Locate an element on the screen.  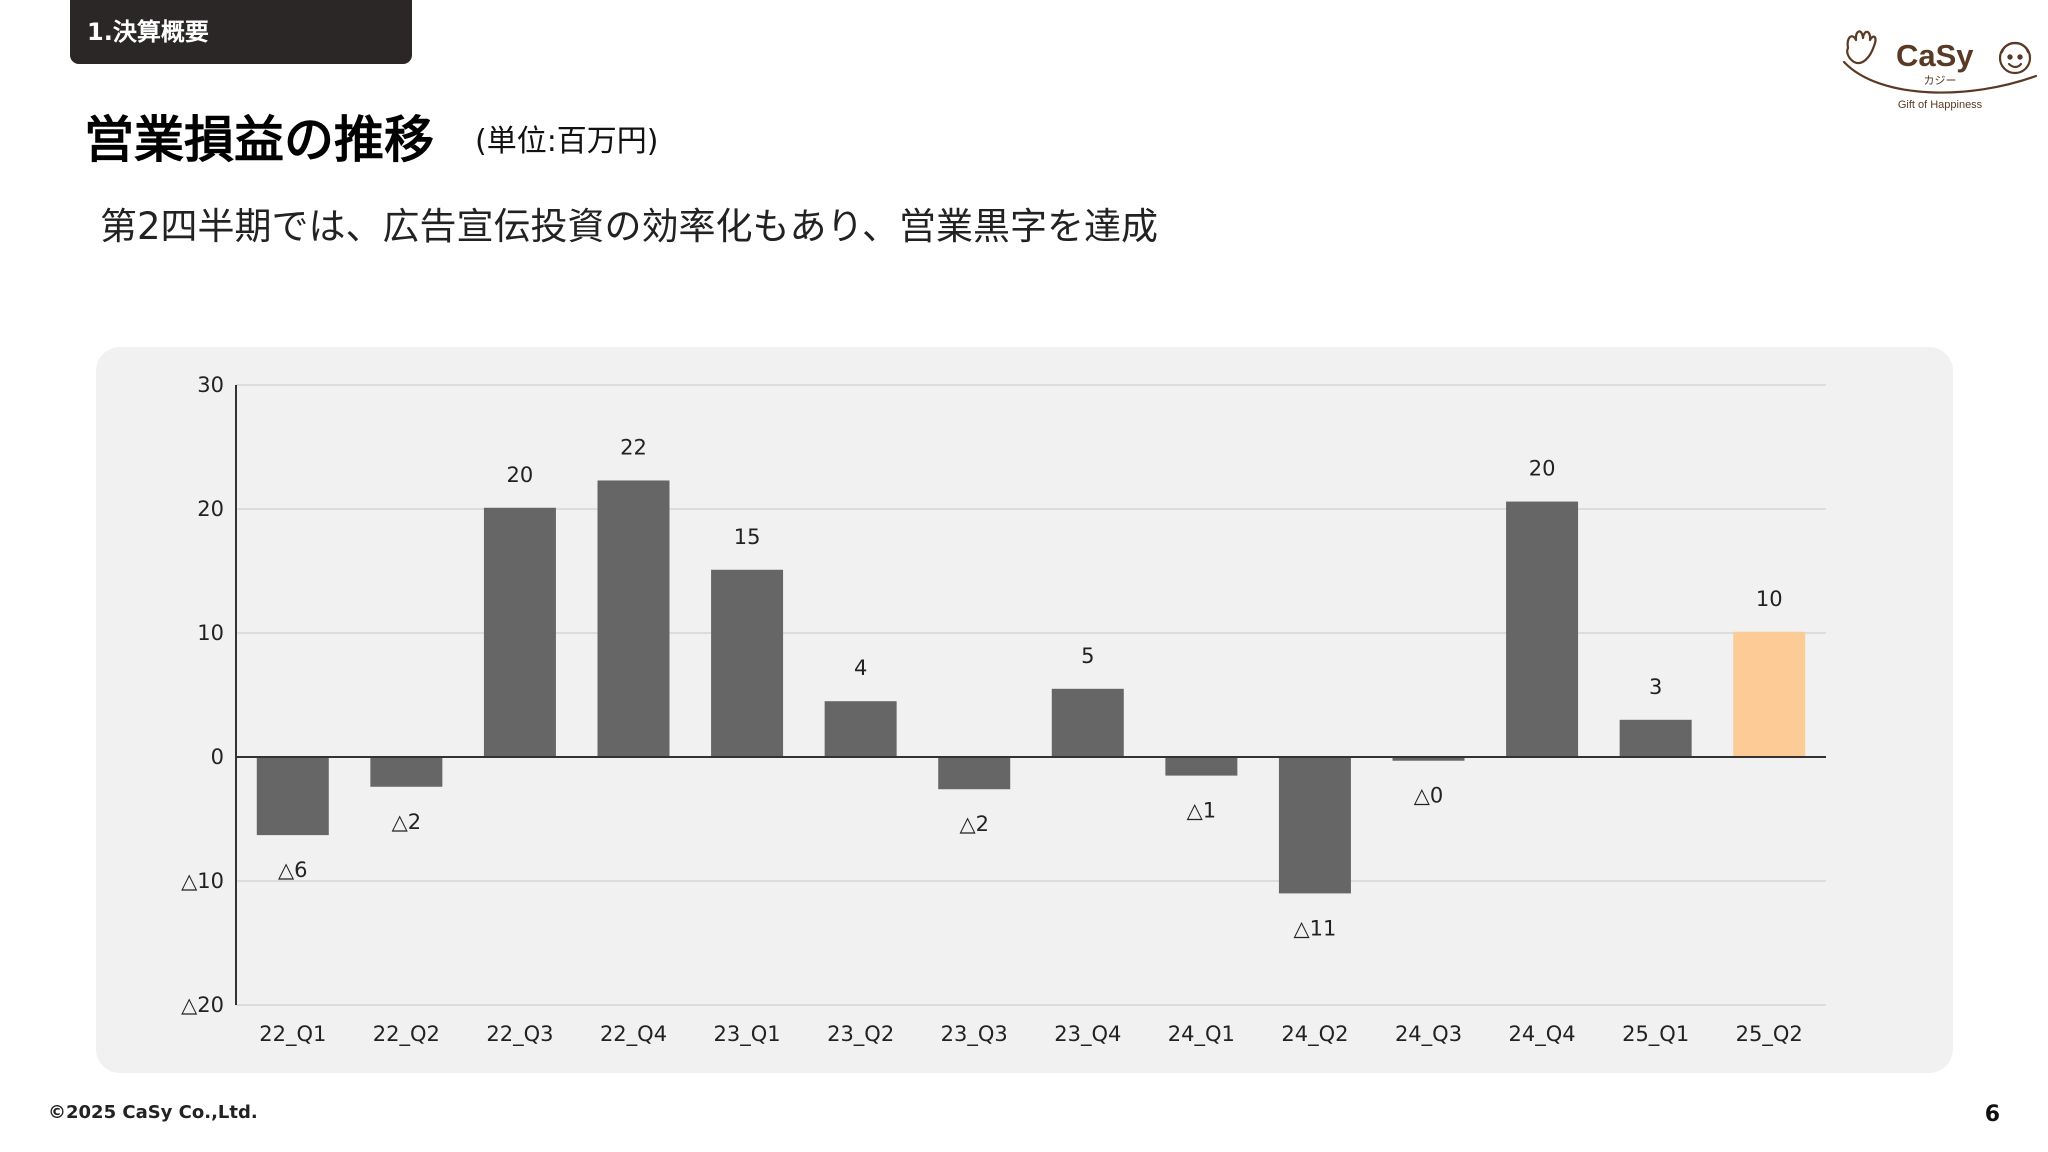
data-label: △1 is located at coordinates (1202, 811).